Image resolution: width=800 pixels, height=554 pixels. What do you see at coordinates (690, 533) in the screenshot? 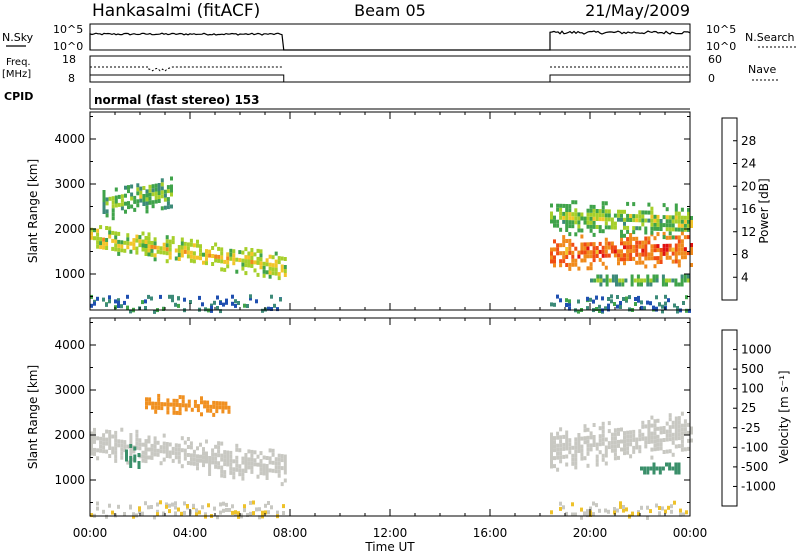
I see `x-tick-label: 00:00` at bounding box center [690, 533].